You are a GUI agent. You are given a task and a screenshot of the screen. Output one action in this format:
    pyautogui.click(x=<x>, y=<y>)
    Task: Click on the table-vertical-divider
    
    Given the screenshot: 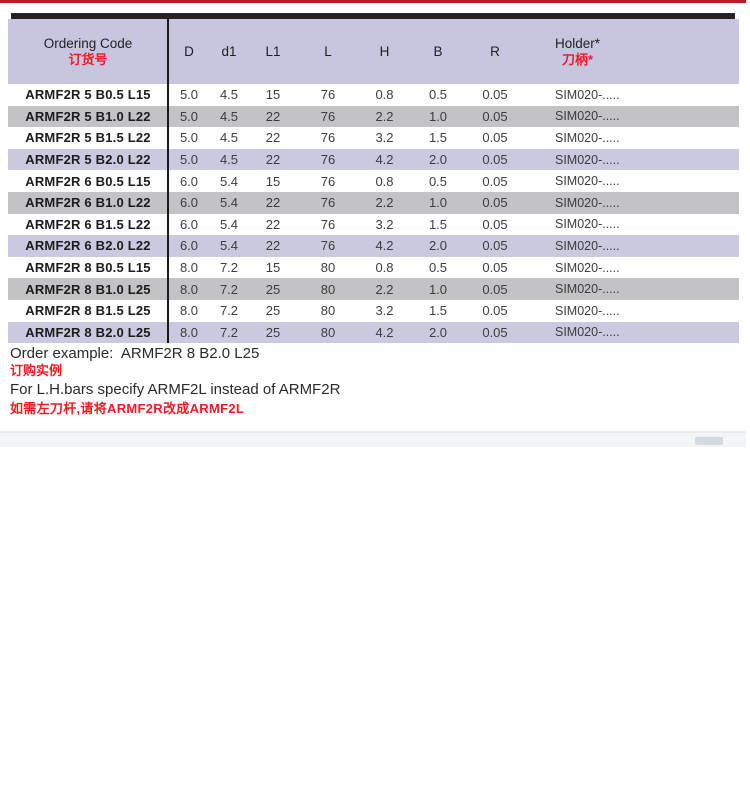 What is the action you would take?
    pyautogui.click(x=168, y=181)
    